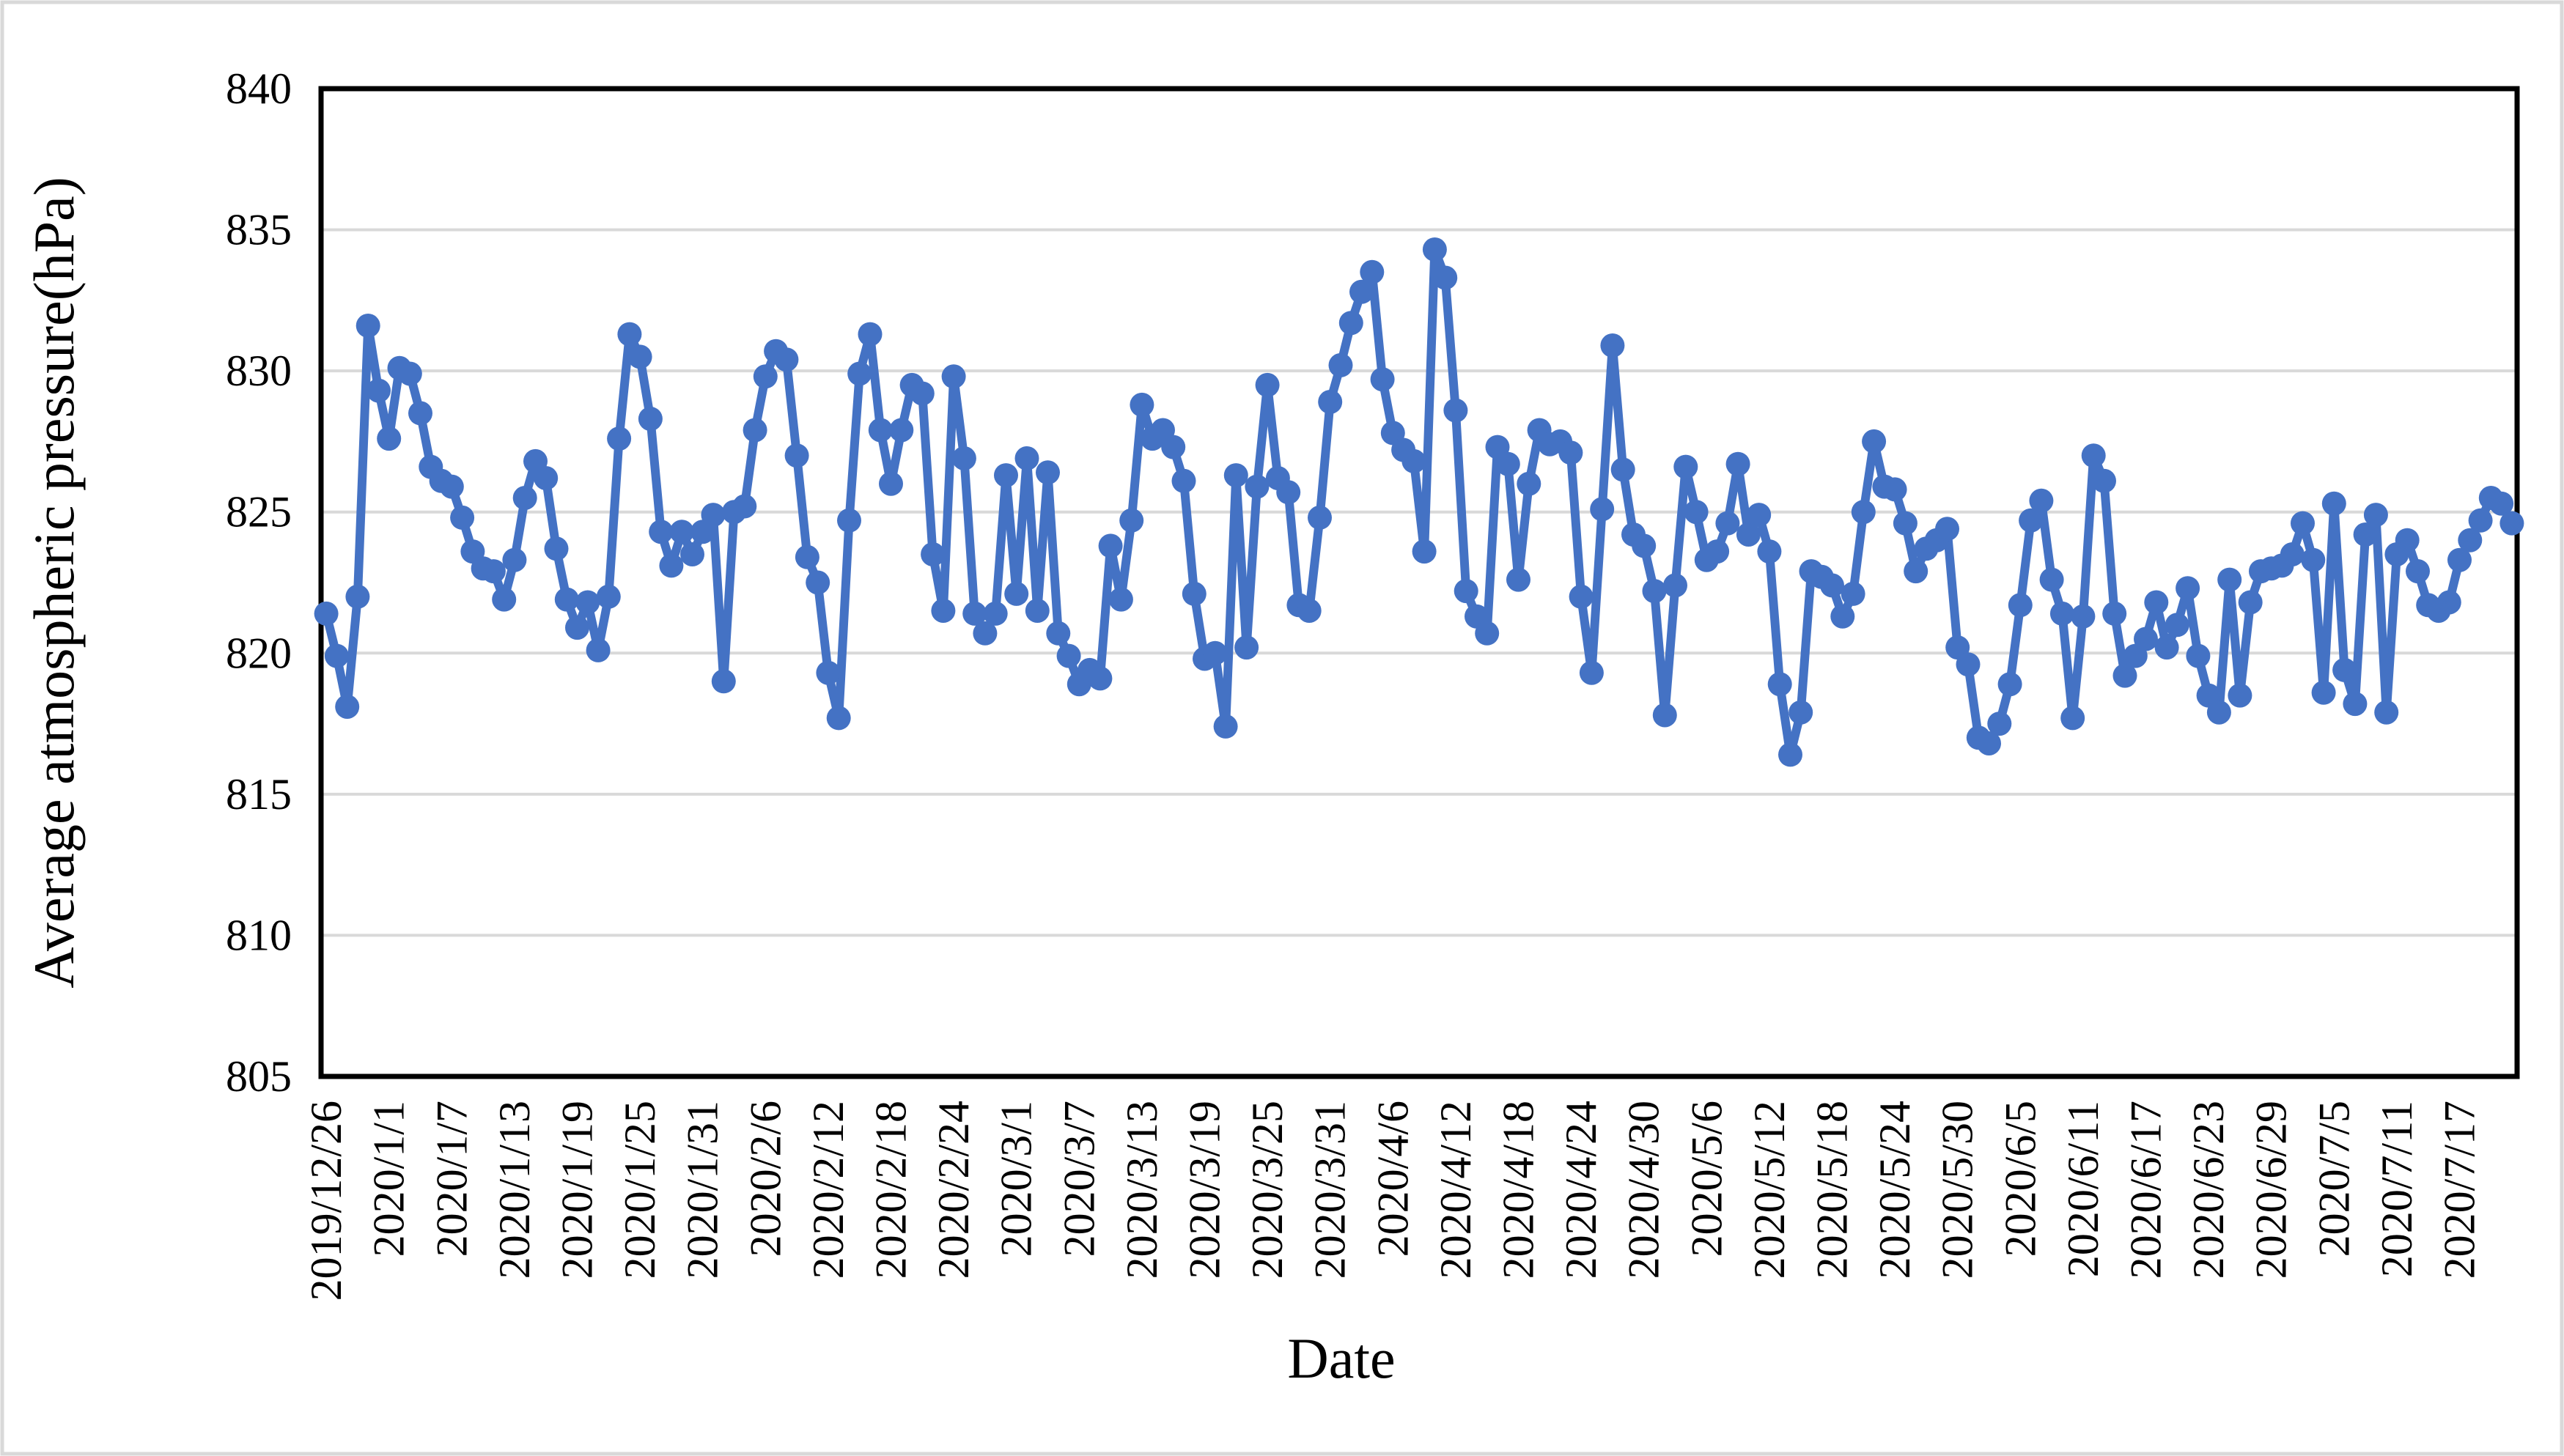 The image size is (2564, 1456). What do you see at coordinates (1392, 1179) in the screenshot?
I see `x-tick-label: 2020/4/6` at bounding box center [1392, 1179].